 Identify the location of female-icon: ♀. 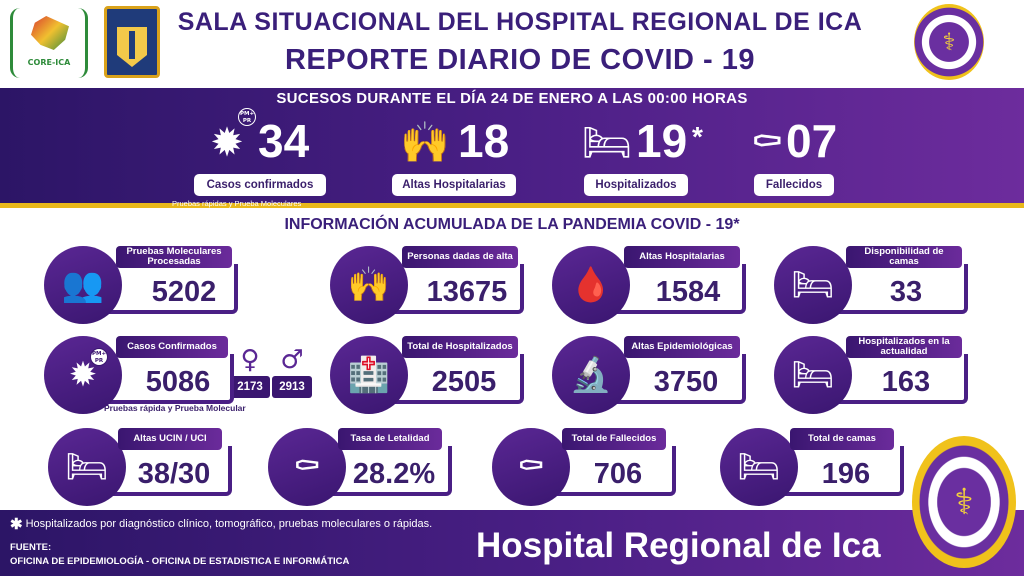
(250, 360).